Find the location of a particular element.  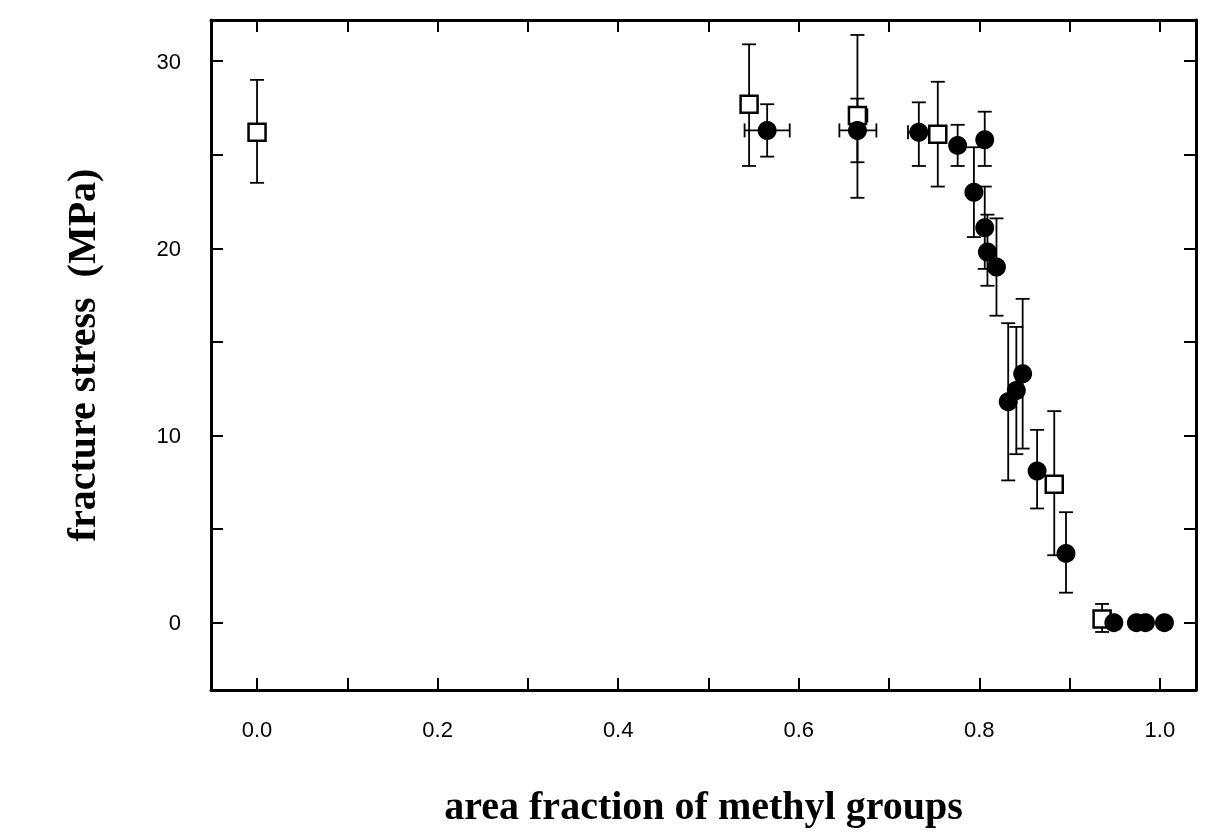

x-tick-label: 0.2 is located at coordinates (437, 729).